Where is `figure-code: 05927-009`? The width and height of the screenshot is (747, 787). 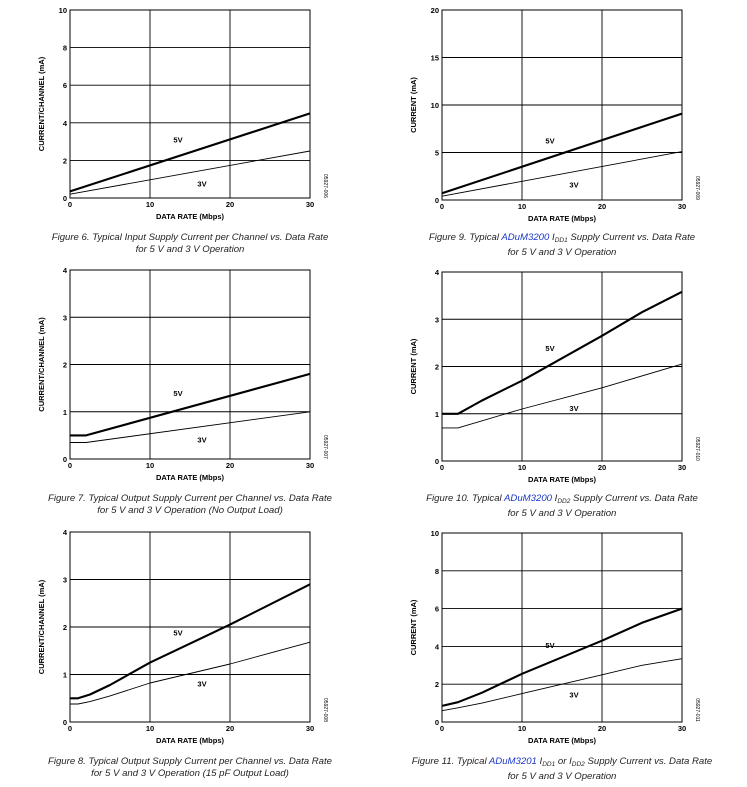
figure-code: 05927-009 is located at coordinates (697, 188).